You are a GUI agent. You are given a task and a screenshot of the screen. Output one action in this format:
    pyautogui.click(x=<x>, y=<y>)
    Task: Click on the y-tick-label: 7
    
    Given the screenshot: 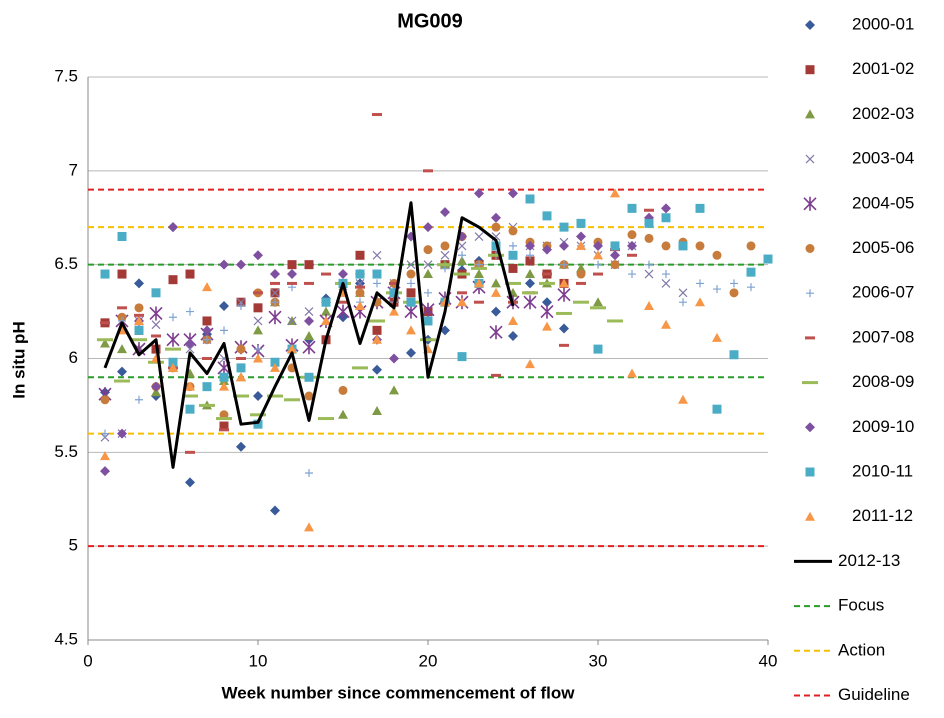 What is the action you would take?
    pyautogui.click(x=73, y=169)
    